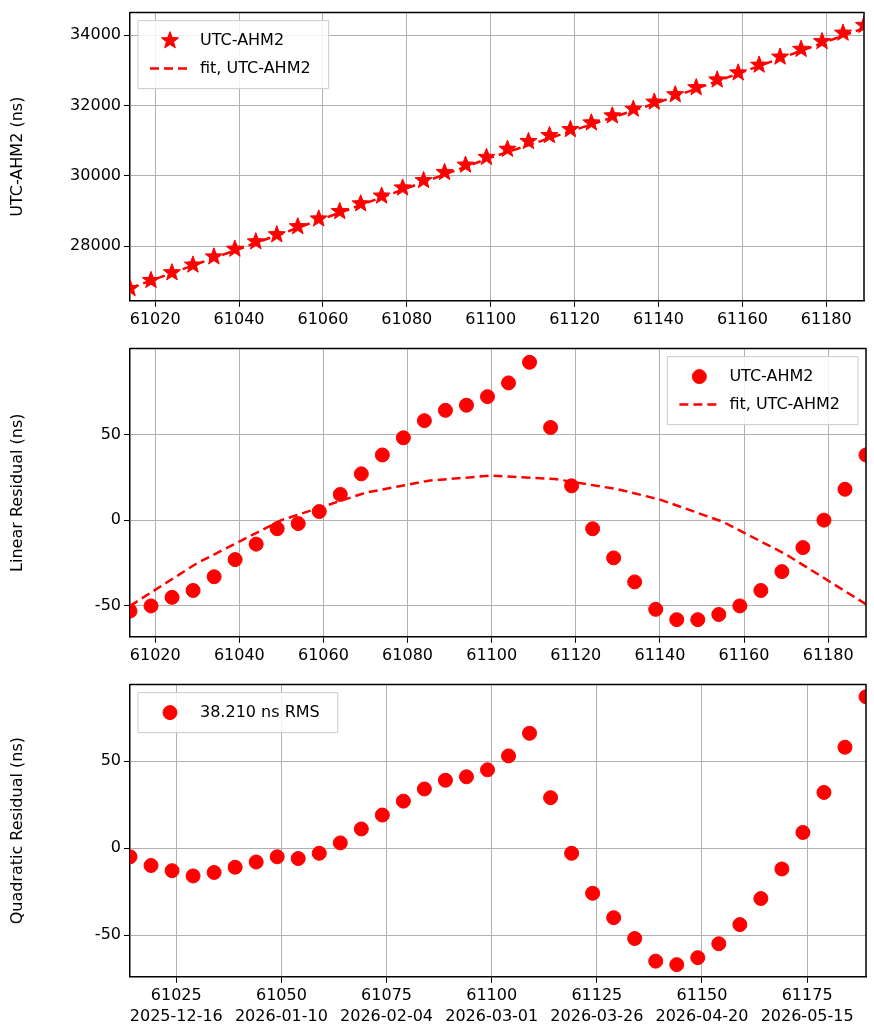 The height and width of the screenshot is (1034, 874). What do you see at coordinates (281, 1016) in the screenshot?
I see `text: 2026-01-10` at bounding box center [281, 1016].